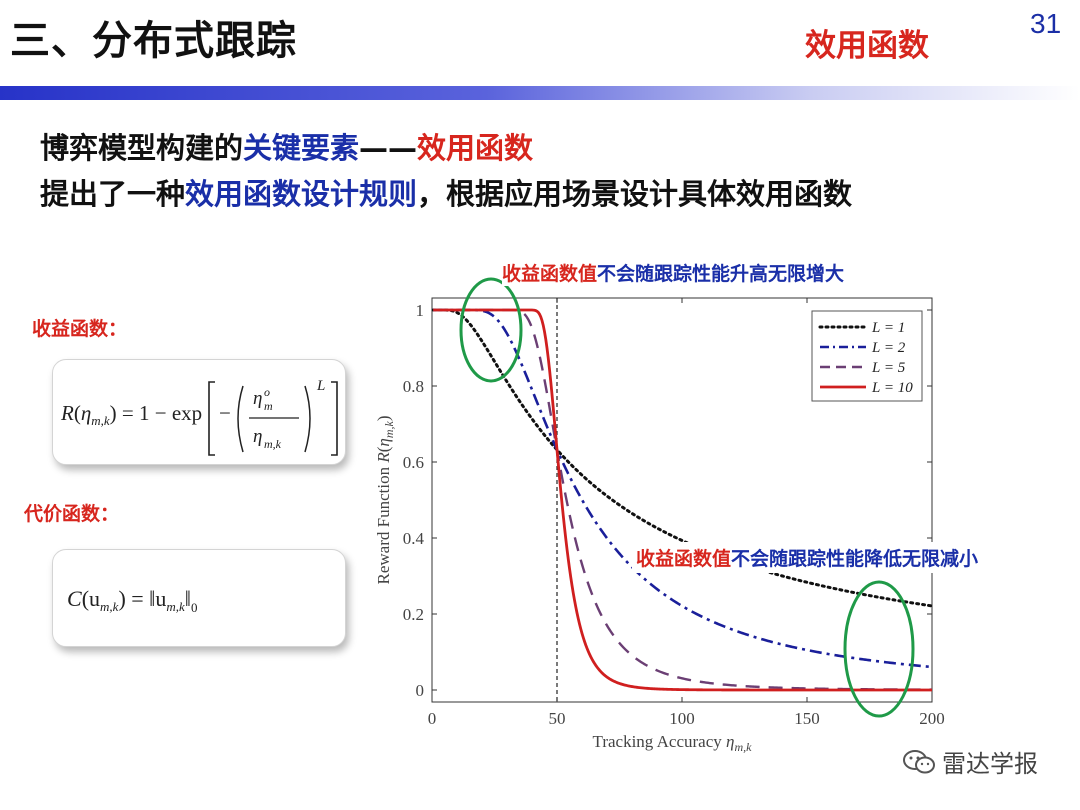 This screenshot has height=810, width=1080. I want to click on headline-line-1: 博弈模型构建的关键要素——效用函数, so click(286, 146).